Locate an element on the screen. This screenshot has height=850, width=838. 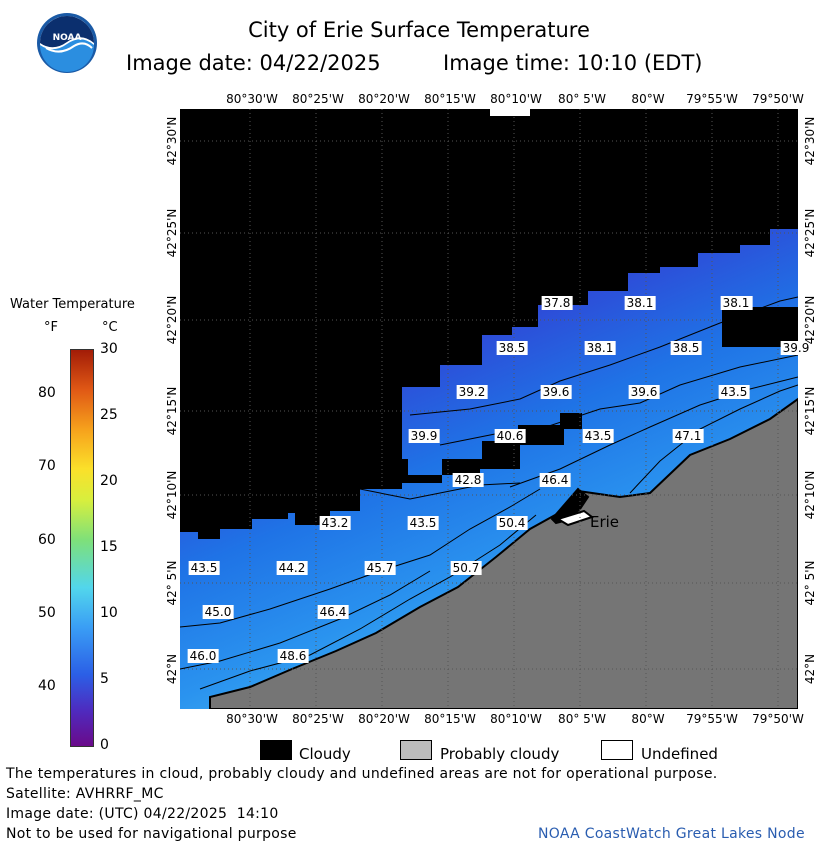
page-title: City of Erie Surface Temperature is located at coordinates (419, 30).